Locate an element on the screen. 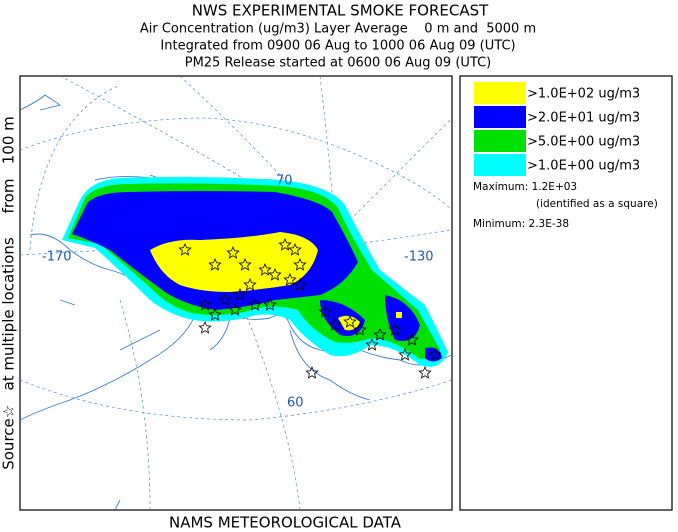 This screenshot has height=532, width=678. title: NWS EXPERIMENTAL SMOKE FORECAST is located at coordinates (340, 11).